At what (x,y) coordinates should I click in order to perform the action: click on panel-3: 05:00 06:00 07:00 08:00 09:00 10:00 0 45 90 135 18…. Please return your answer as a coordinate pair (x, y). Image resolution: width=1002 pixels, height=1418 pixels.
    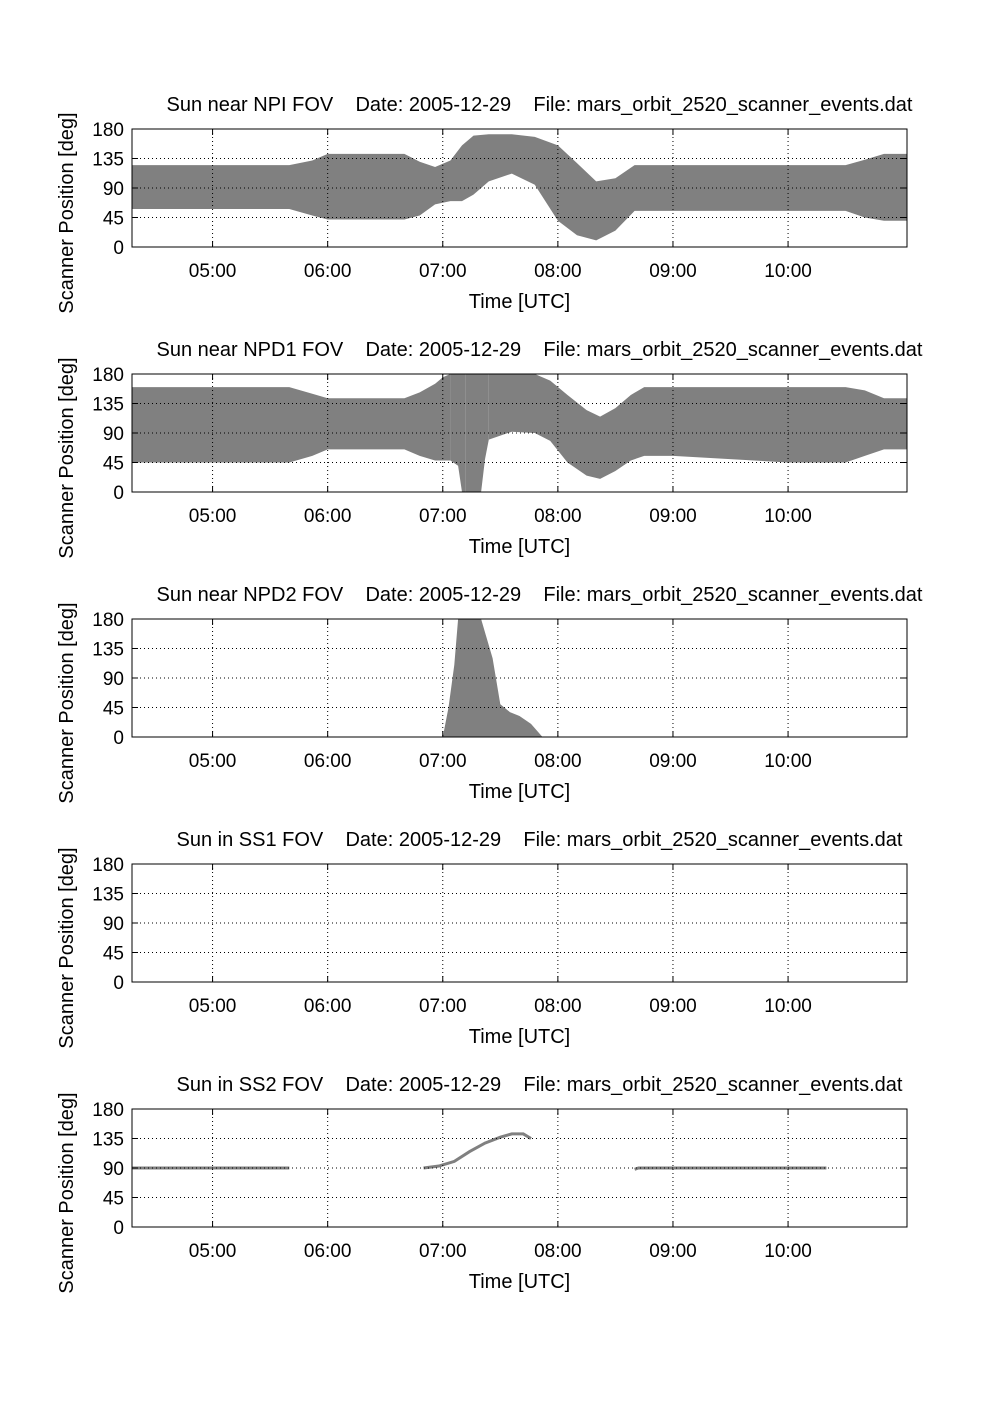
    Looking at the image, I should click on (489, 694).